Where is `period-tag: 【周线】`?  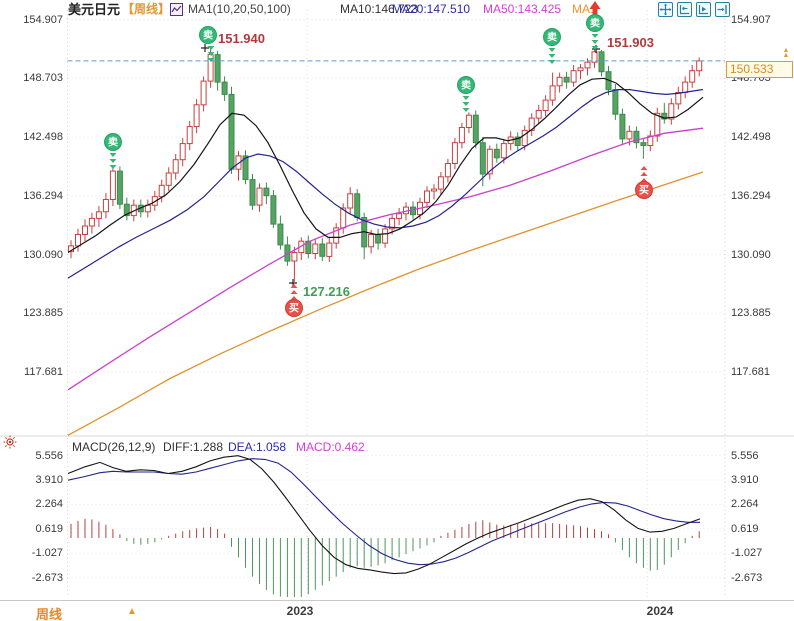 period-tag: 【周线】 is located at coordinates (146, 9).